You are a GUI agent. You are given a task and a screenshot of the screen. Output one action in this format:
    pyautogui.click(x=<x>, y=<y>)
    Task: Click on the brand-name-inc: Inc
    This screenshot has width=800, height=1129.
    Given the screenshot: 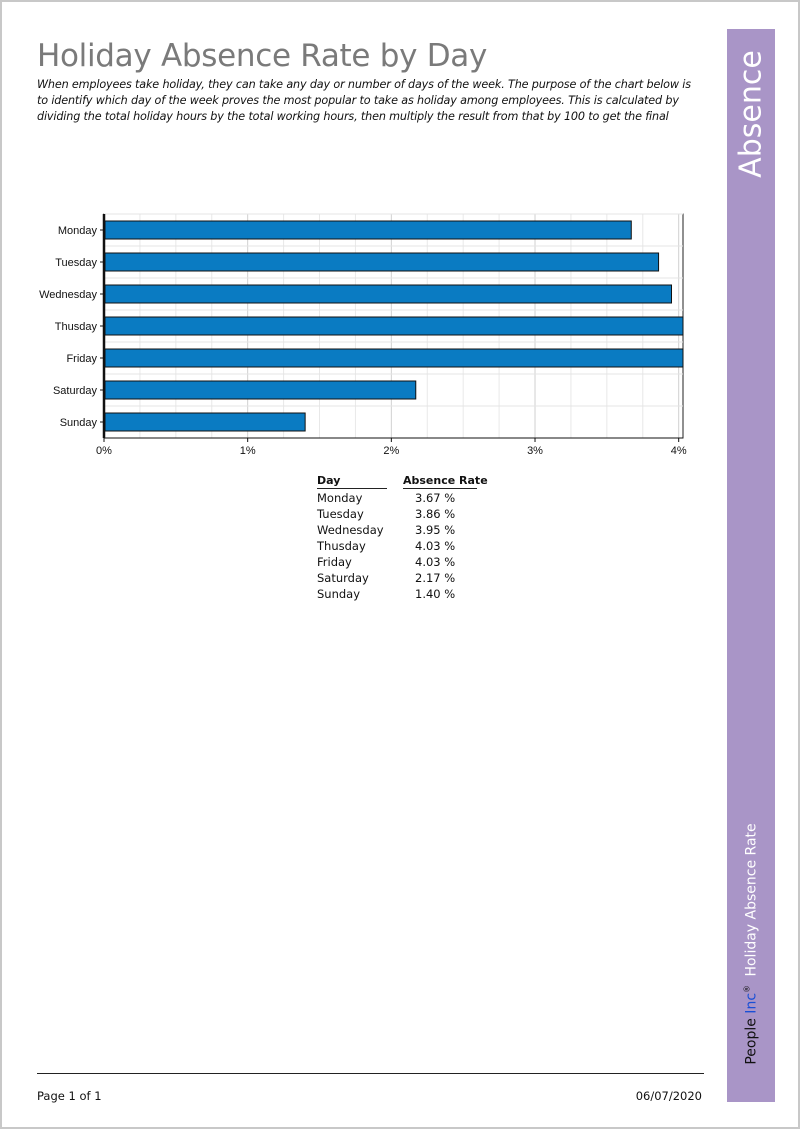 What is the action you would take?
    pyautogui.click(x=751, y=1003)
    